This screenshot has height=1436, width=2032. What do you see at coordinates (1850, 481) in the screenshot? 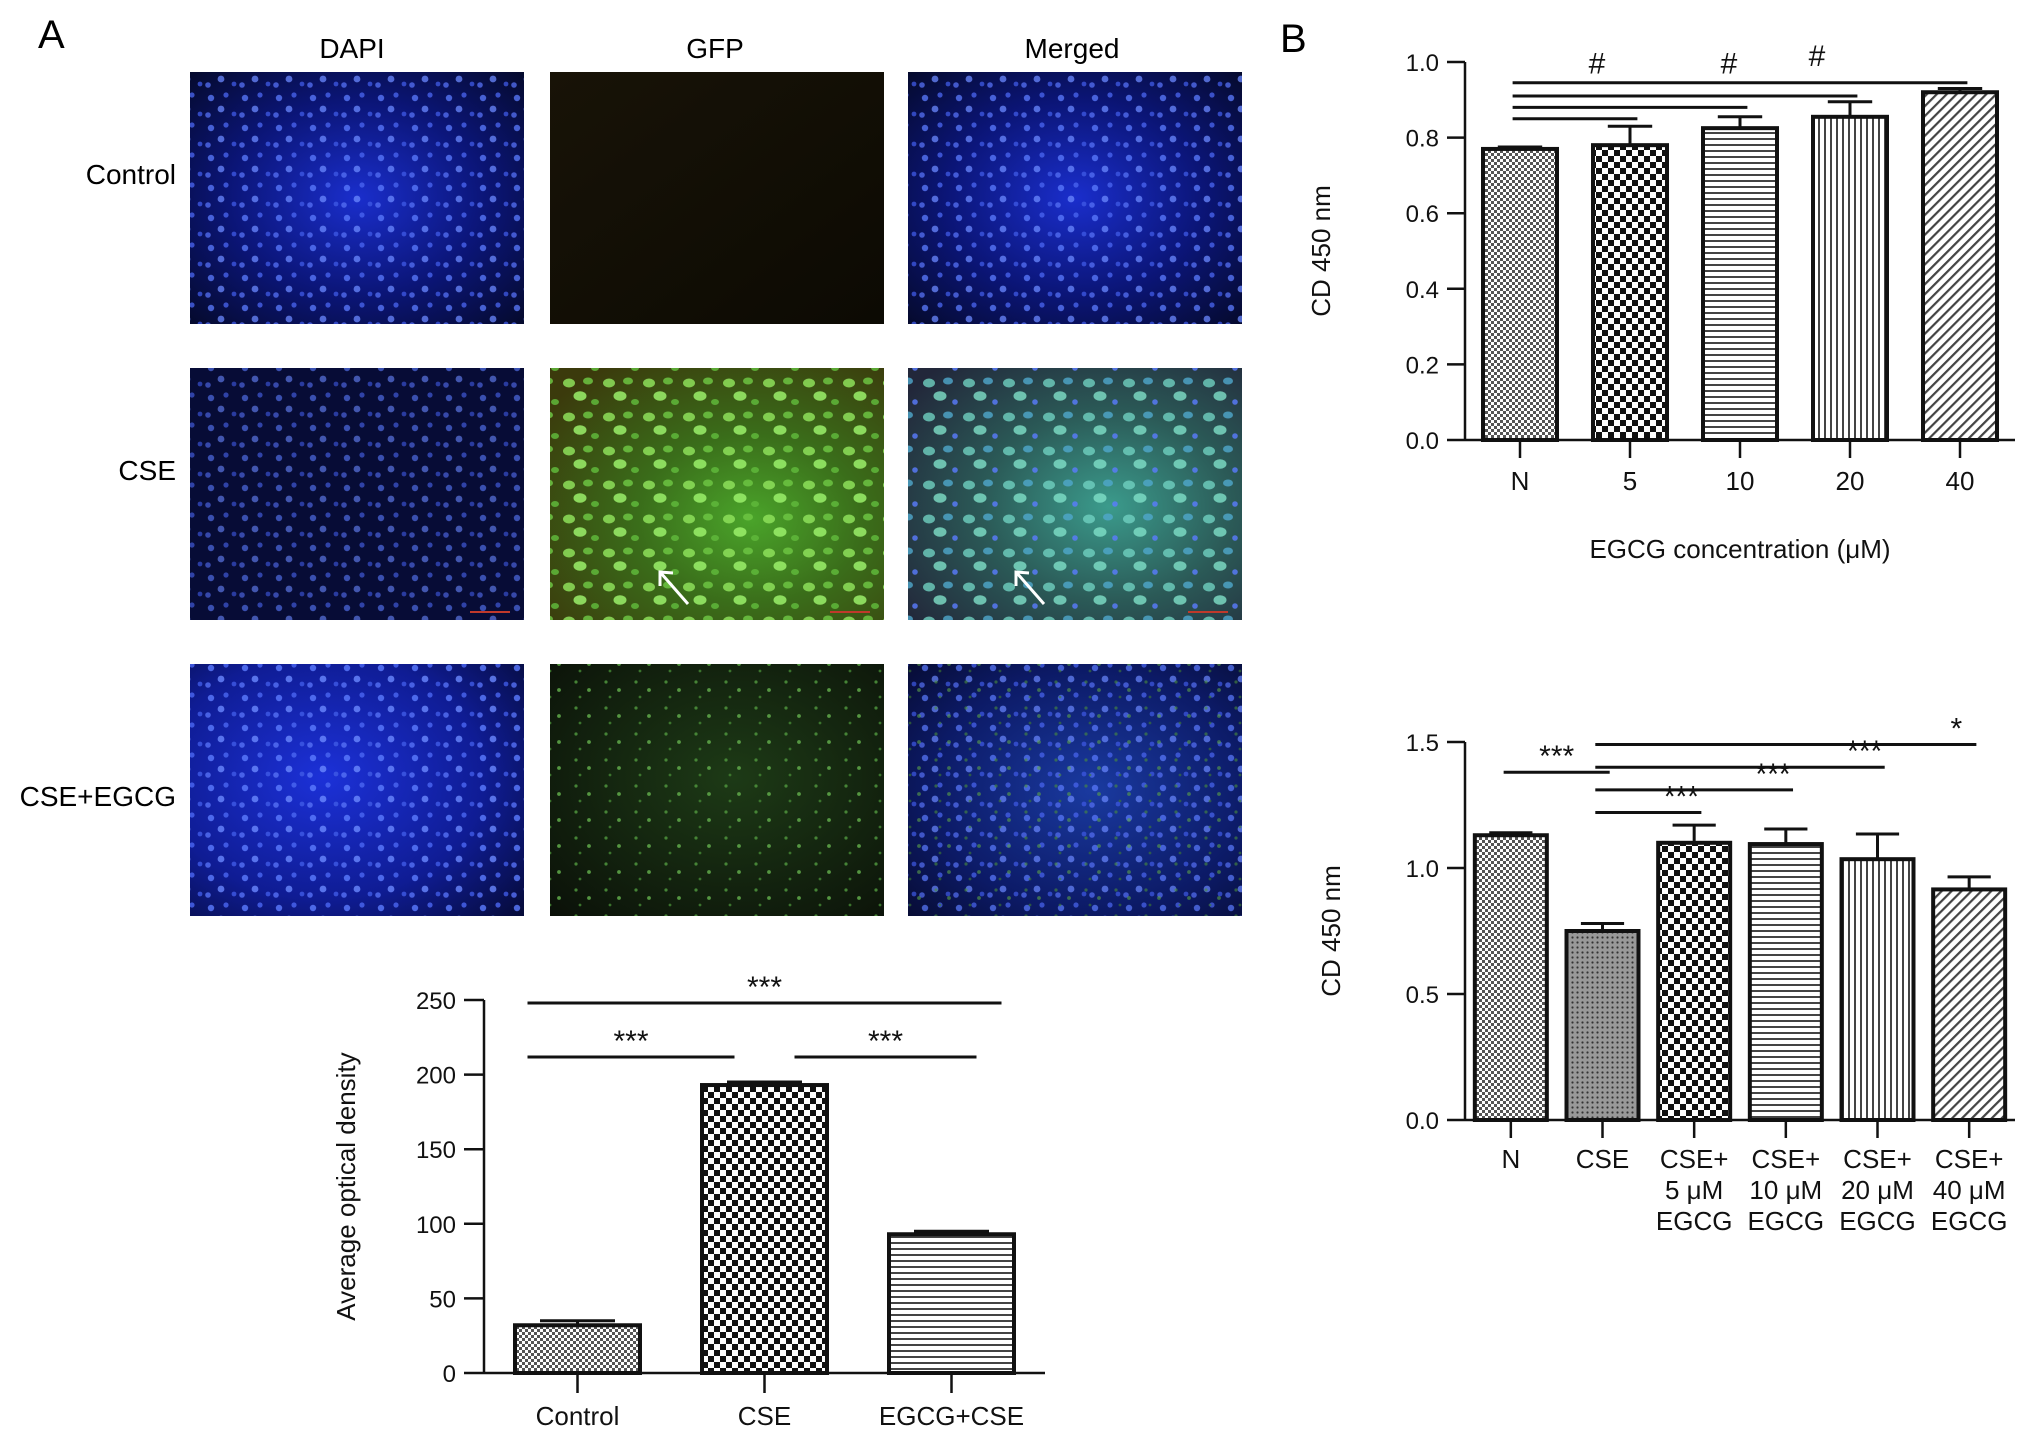
I see `chart-b1-x-tick-label: 20` at bounding box center [1850, 481].